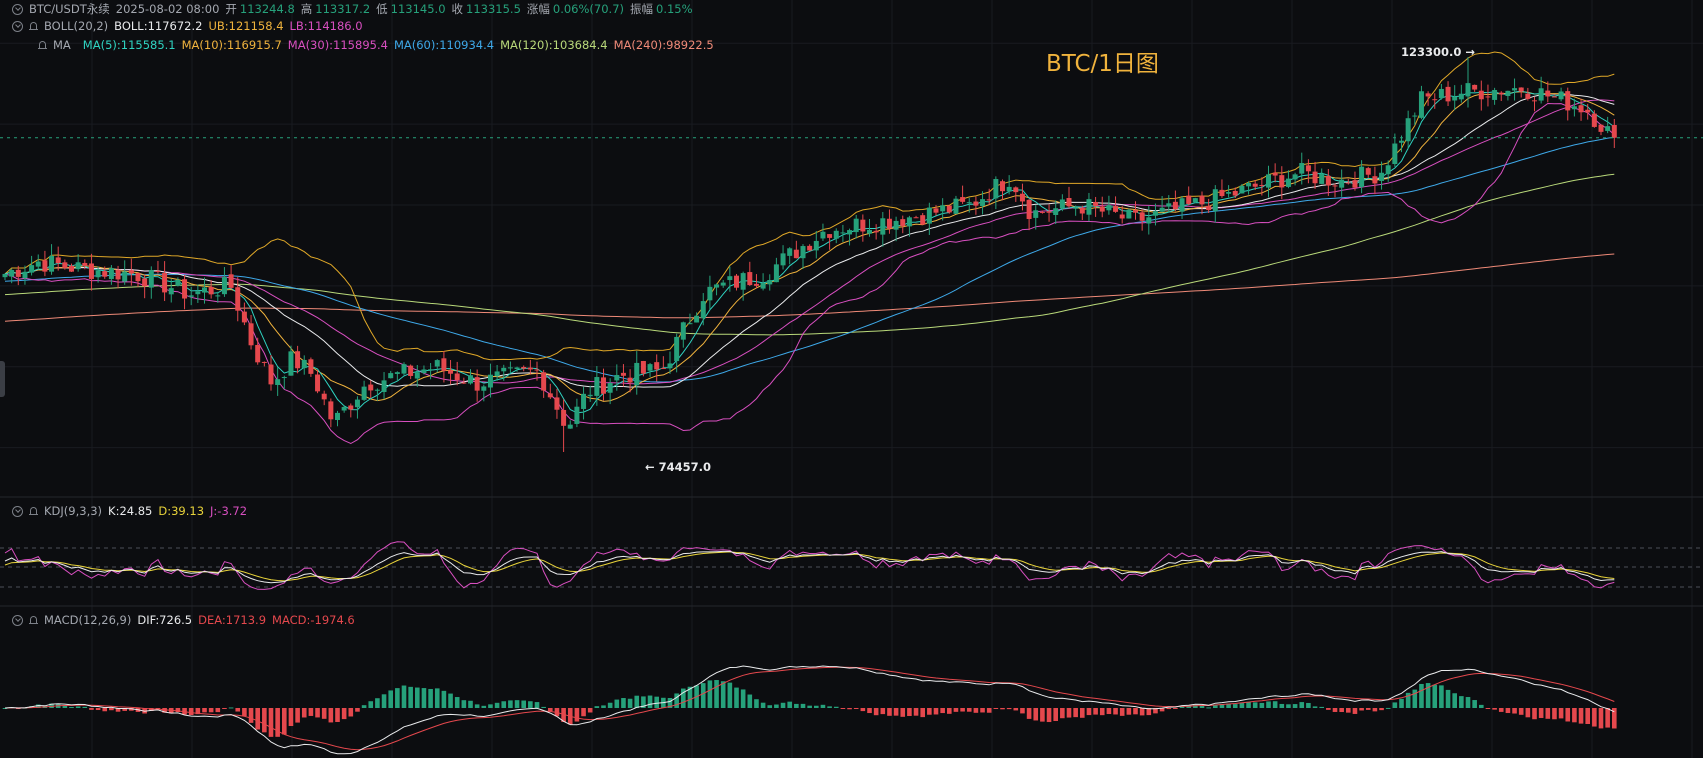 The image size is (1703, 758). What do you see at coordinates (2, 379) in the screenshot?
I see `panel-resize-handle` at bounding box center [2, 379].